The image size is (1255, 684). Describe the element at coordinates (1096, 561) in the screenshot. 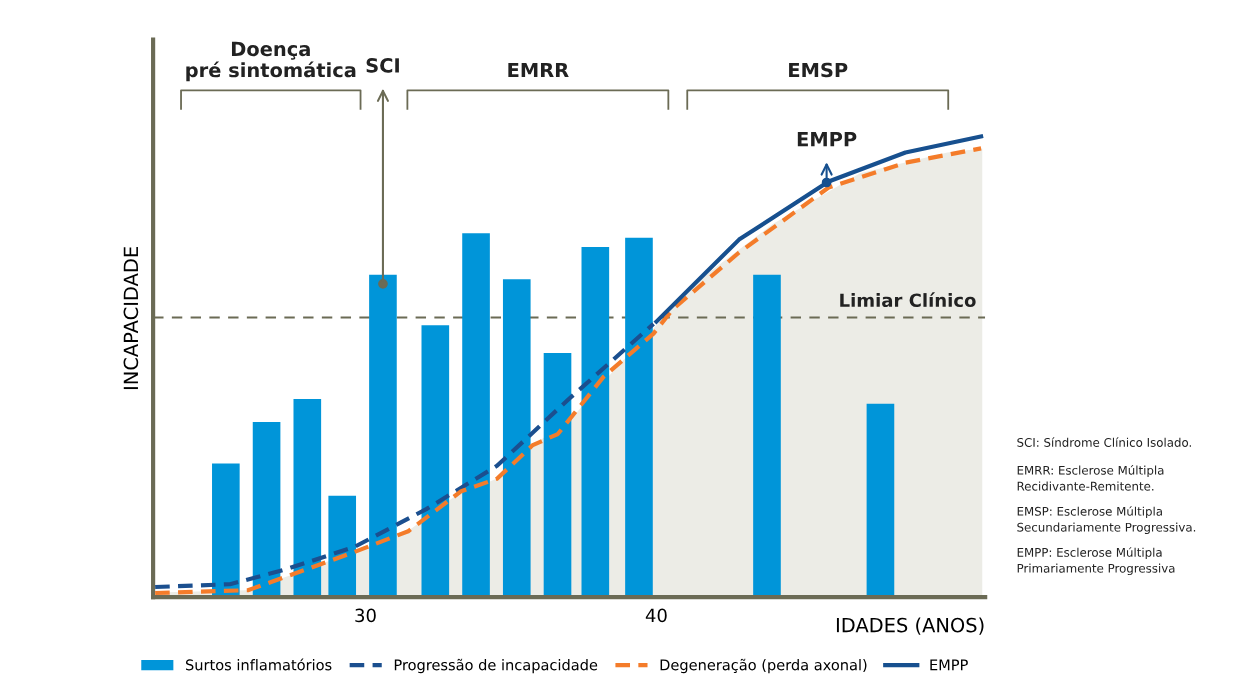

I see `text: EMPP: Esclerose Múltipla Primariamente Progressiva` at that location.